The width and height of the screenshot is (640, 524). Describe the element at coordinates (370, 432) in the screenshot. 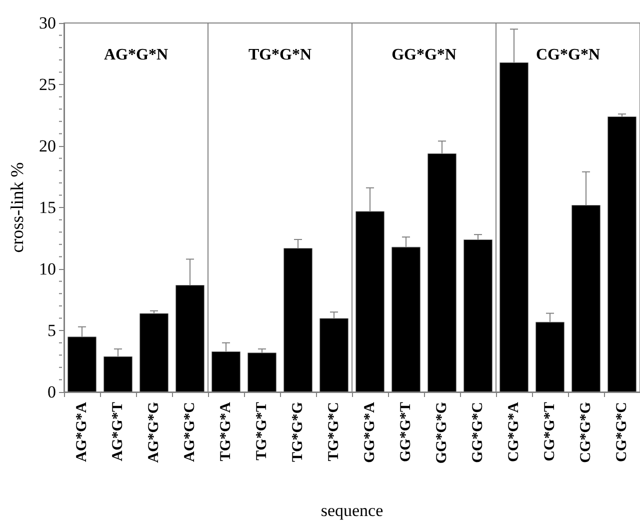

I see `x-tick-label: GG*G*A` at that location.